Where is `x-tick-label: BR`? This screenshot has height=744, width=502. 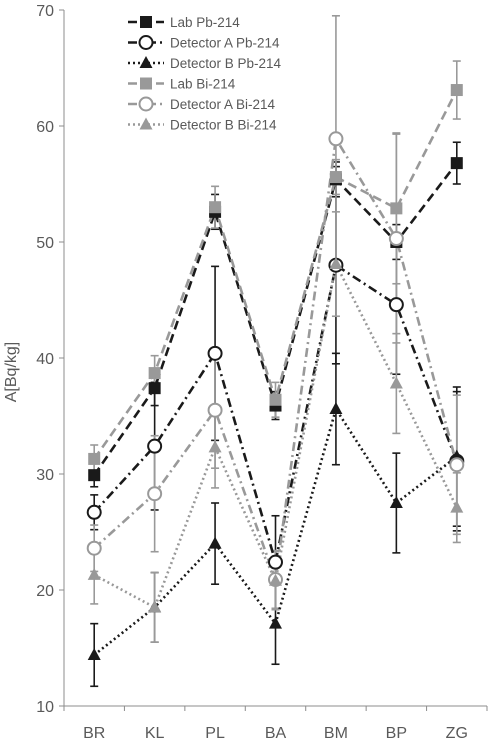
x-tick-label: BR is located at coordinates (94, 733).